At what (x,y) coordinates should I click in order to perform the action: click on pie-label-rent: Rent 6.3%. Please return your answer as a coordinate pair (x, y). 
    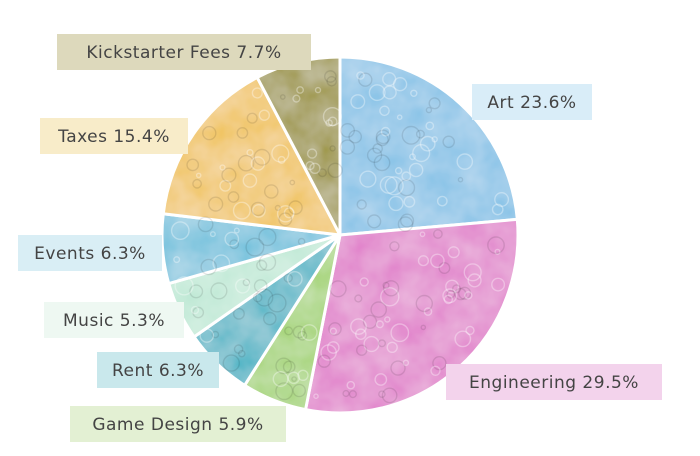
    Looking at the image, I should click on (158, 370).